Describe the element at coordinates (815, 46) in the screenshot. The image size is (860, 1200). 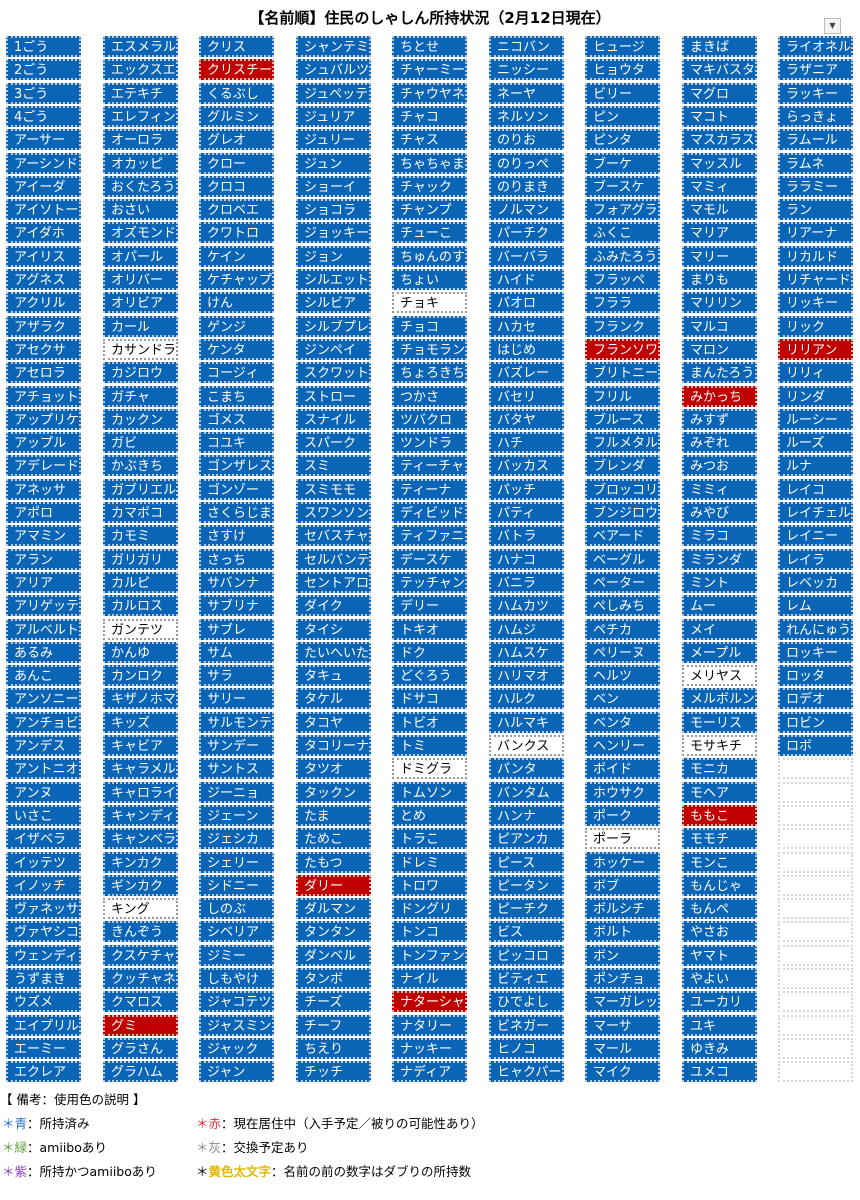
I see `villager-cell: ライオネル` at that location.